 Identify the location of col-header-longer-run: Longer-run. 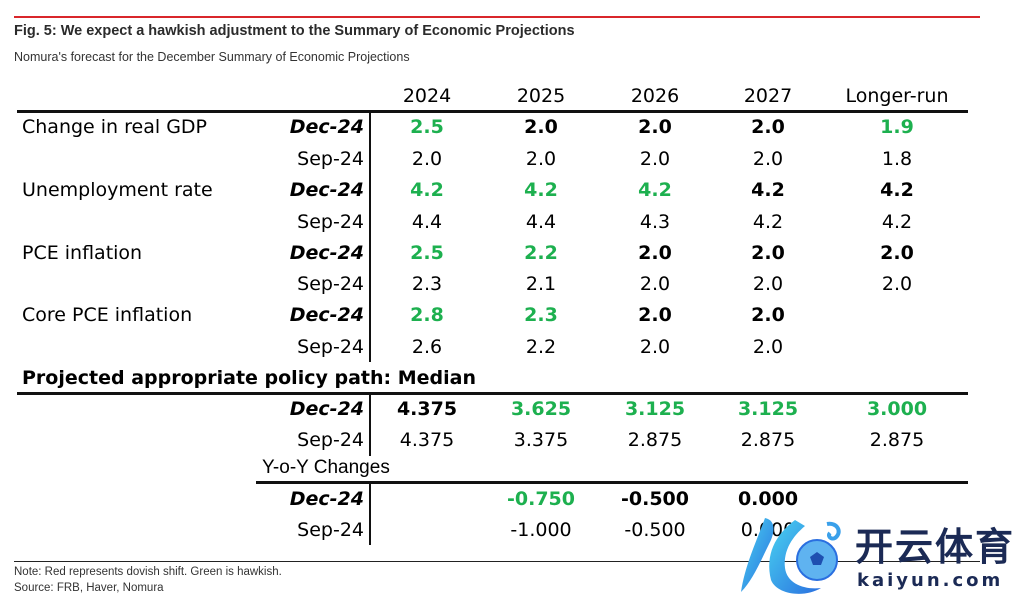
(897, 96).